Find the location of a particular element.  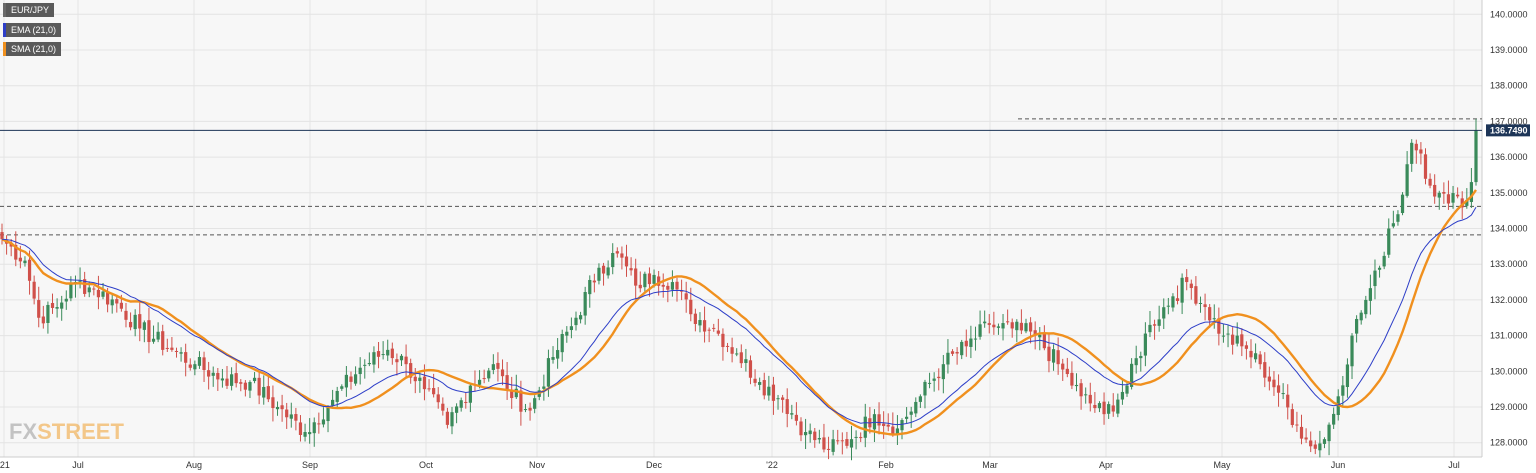

y-tick-label: 134.0000 is located at coordinates (1509, 229).